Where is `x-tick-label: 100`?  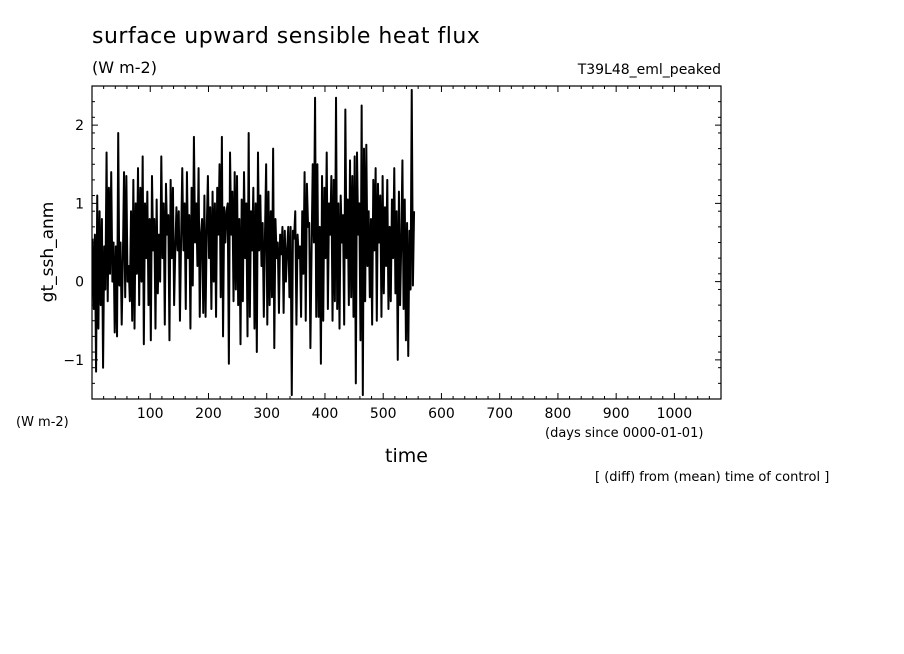 x-tick-label: 100 is located at coordinates (150, 414).